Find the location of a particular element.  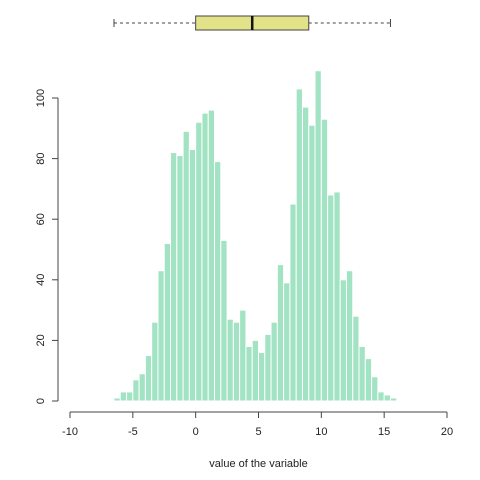

x-tick-label: -10 is located at coordinates (70, 432).